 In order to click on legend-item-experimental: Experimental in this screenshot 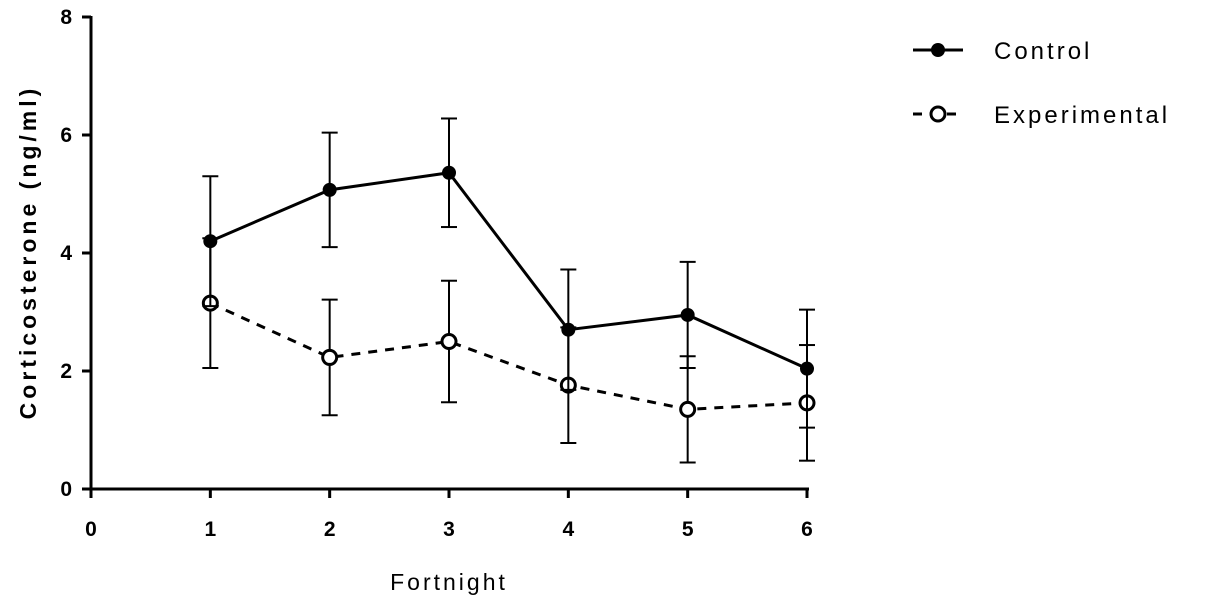, I will do `click(1041, 115)`.